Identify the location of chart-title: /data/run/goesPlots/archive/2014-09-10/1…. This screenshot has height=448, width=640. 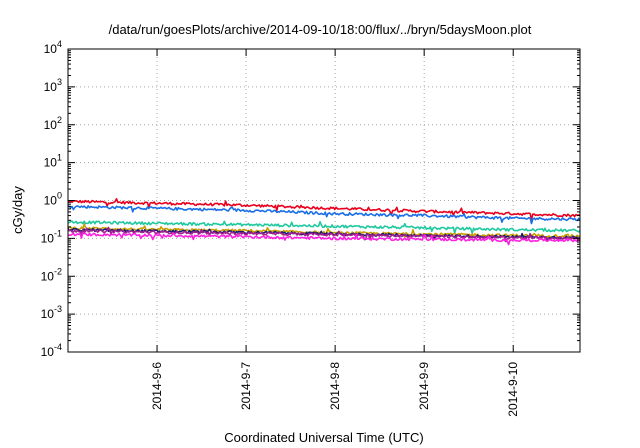
(320, 29).